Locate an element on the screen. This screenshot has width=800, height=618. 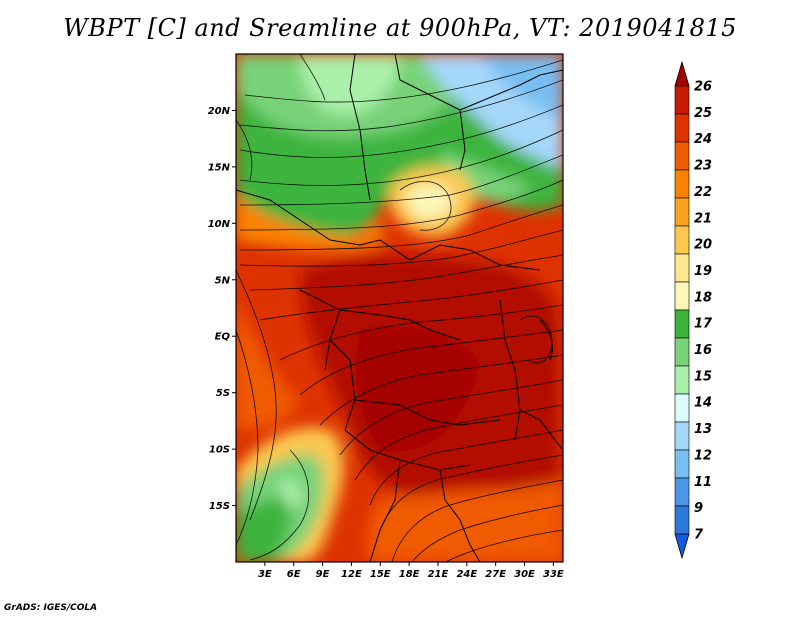
colorbar-label: 25 is located at coordinates (703, 113).